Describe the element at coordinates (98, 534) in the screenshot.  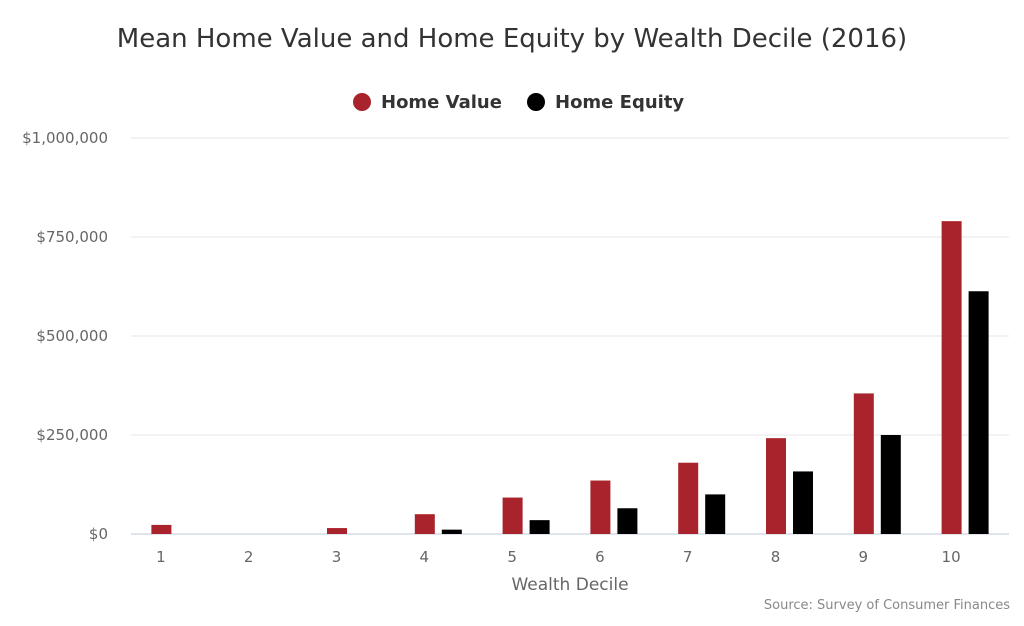
I see `y-tick-label: $0` at that location.